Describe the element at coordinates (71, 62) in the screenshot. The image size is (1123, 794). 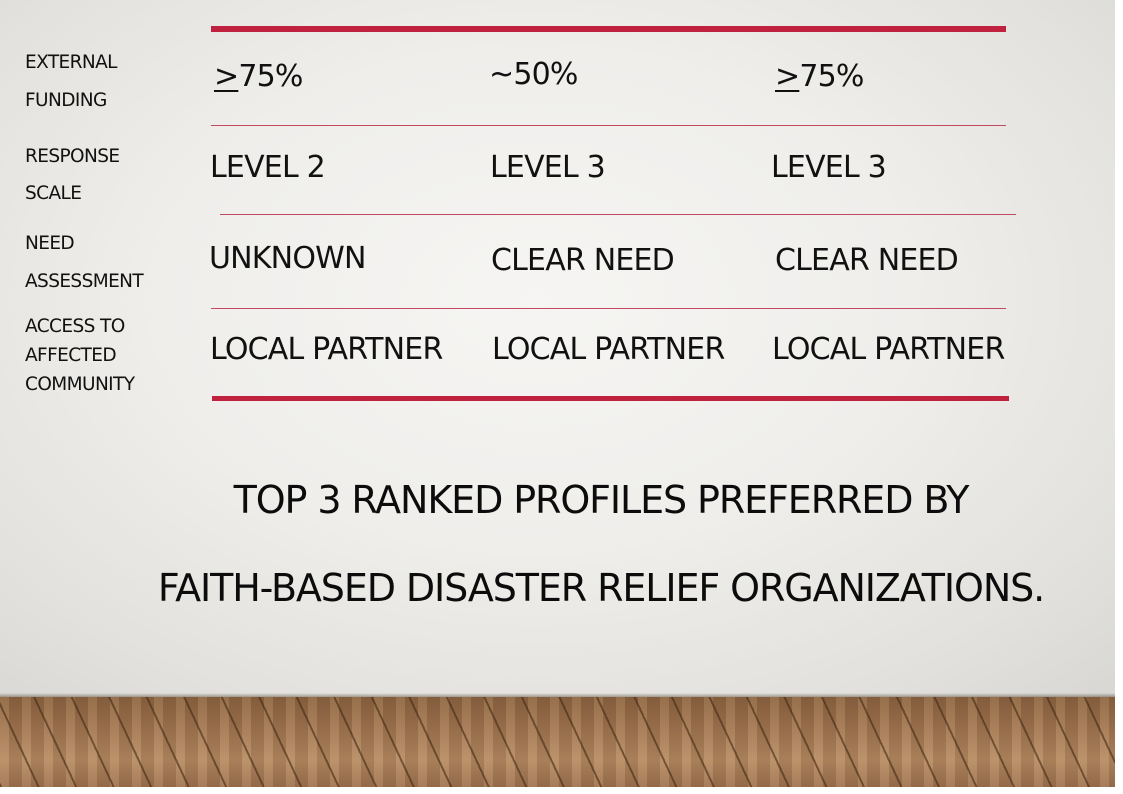
I see `label-line: EXTERNAL` at that location.